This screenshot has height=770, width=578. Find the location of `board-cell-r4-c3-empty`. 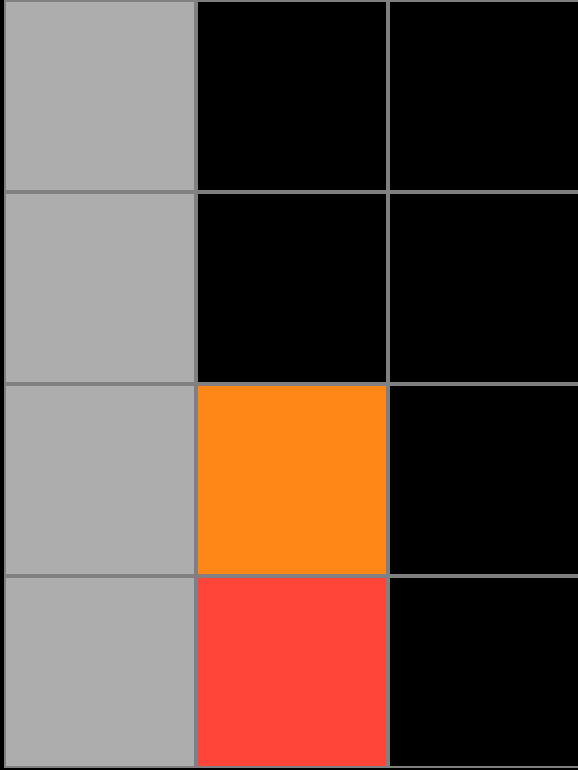

board-cell-r4-c3-empty is located at coordinates (483, 672).